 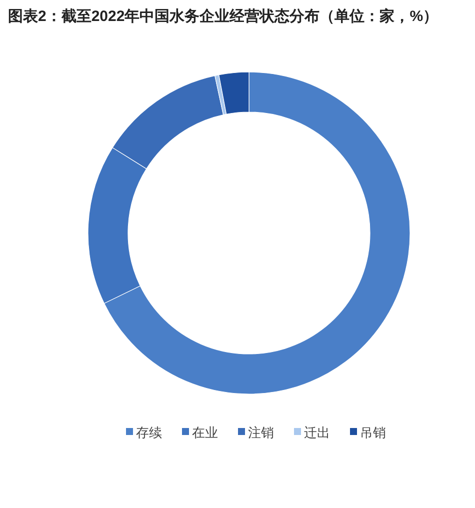 I want to click on title: 图表2：截至2022年中国水务企业经营状态分布（单位：家，%）, so click(x=224, y=17).